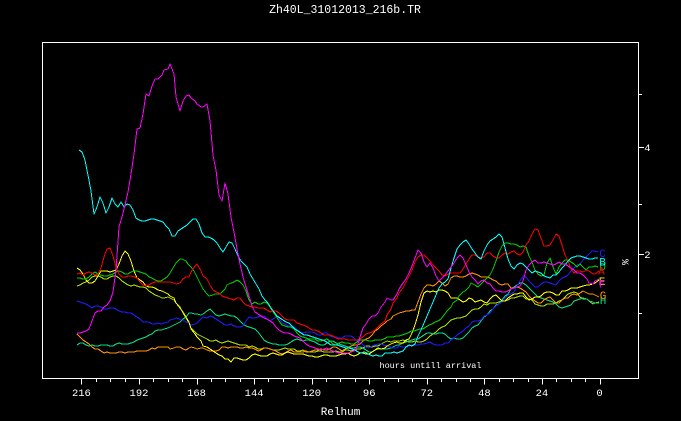 The height and width of the screenshot is (421, 681). I want to click on letter-F: F, so click(602, 285).